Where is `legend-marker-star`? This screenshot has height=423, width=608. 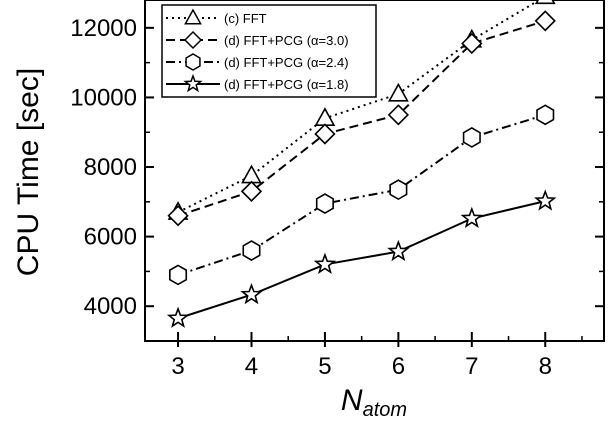
legend-marker-star is located at coordinates (193, 83).